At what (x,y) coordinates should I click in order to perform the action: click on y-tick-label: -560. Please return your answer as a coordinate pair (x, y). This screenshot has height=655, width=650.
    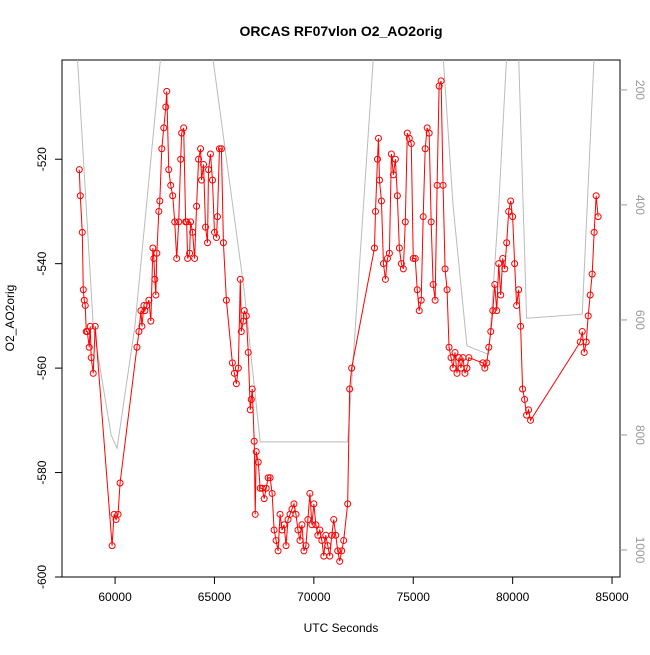
    Looking at the image, I should click on (42, 368).